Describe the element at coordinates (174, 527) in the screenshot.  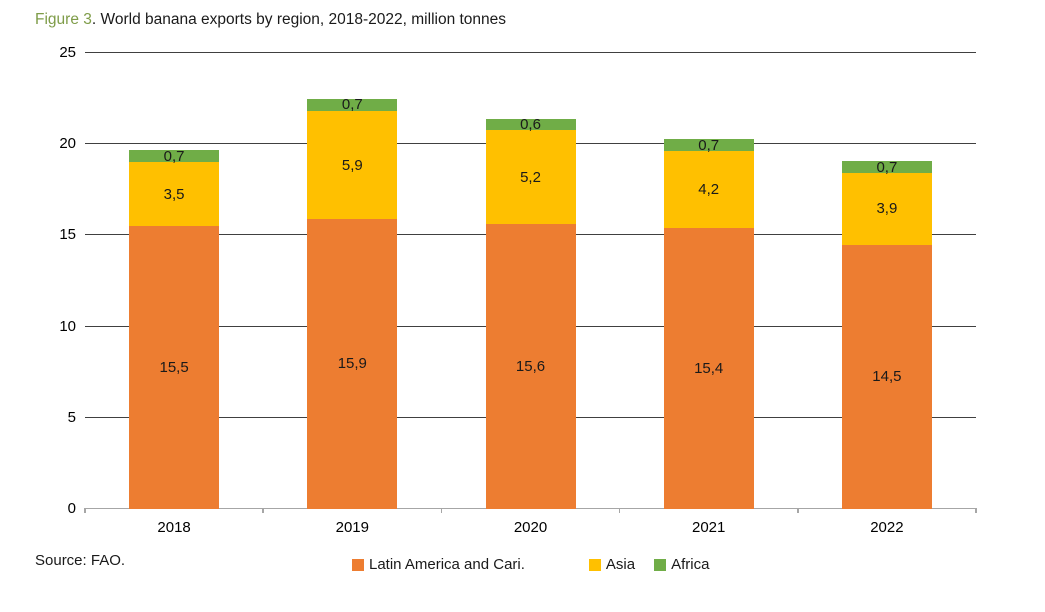
I see `x-axis-category-label: 2018` at that location.